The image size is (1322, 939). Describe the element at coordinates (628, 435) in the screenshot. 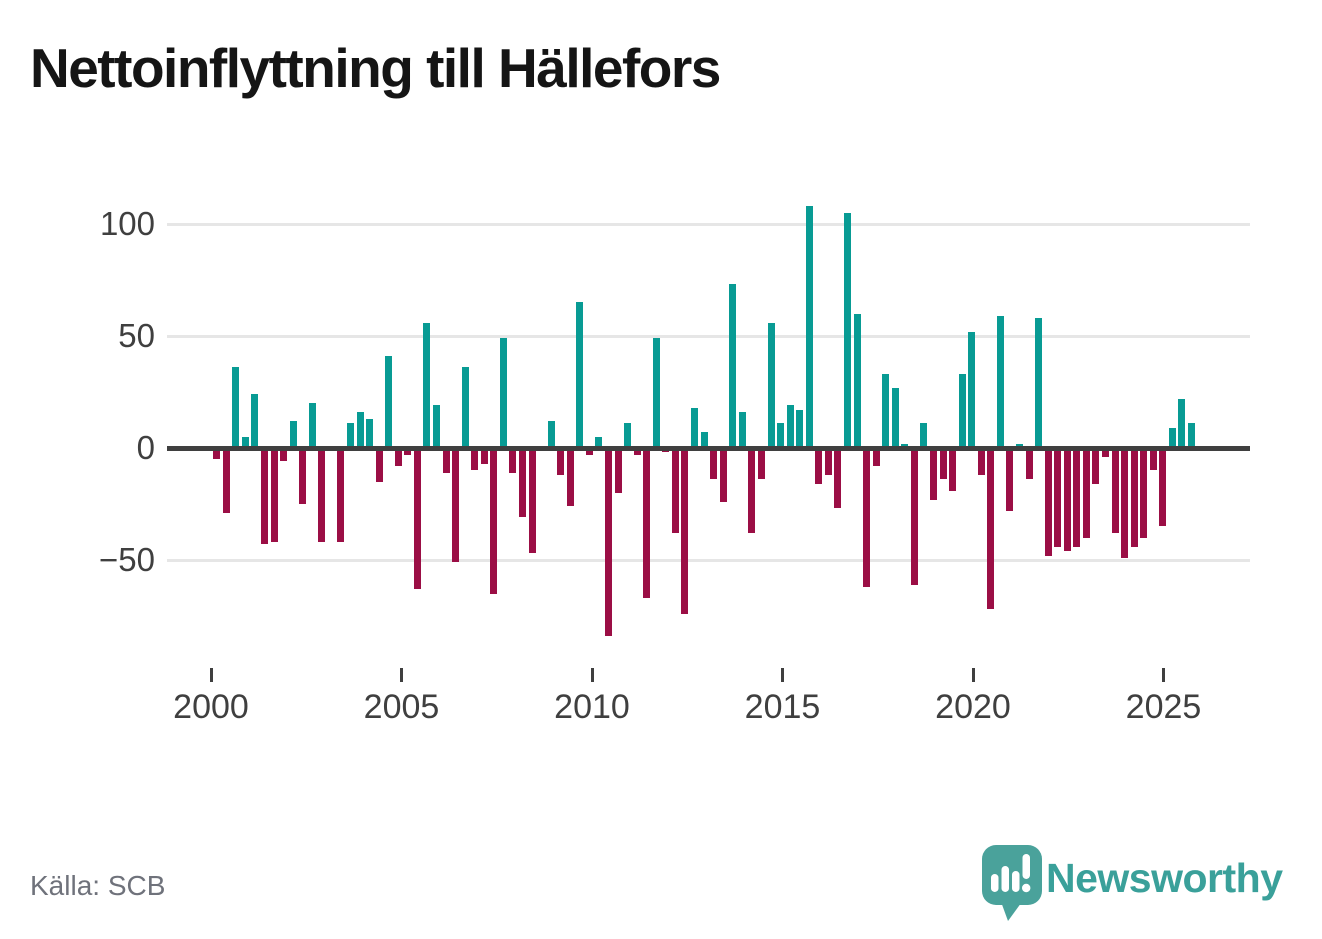

I see `bar-2010Q4` at that location.